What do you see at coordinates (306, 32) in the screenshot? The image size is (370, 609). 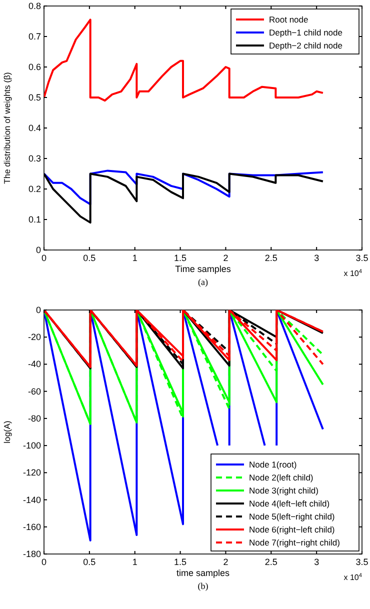 I see `legend-label: Depth−1 child node` at bounding box center [306, 32].